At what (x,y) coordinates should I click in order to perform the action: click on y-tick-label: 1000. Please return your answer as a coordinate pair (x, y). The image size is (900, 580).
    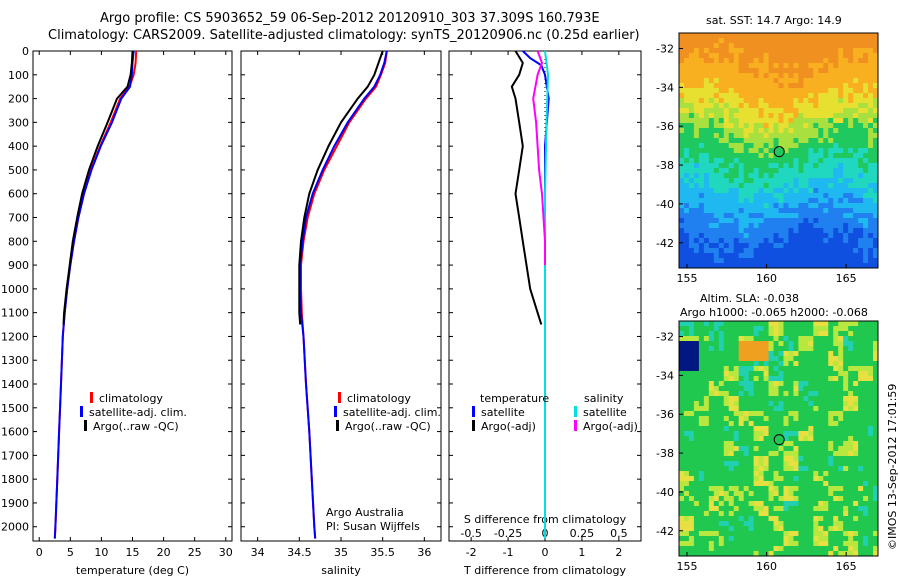
    Looking at the image, I should click on (15, 289).